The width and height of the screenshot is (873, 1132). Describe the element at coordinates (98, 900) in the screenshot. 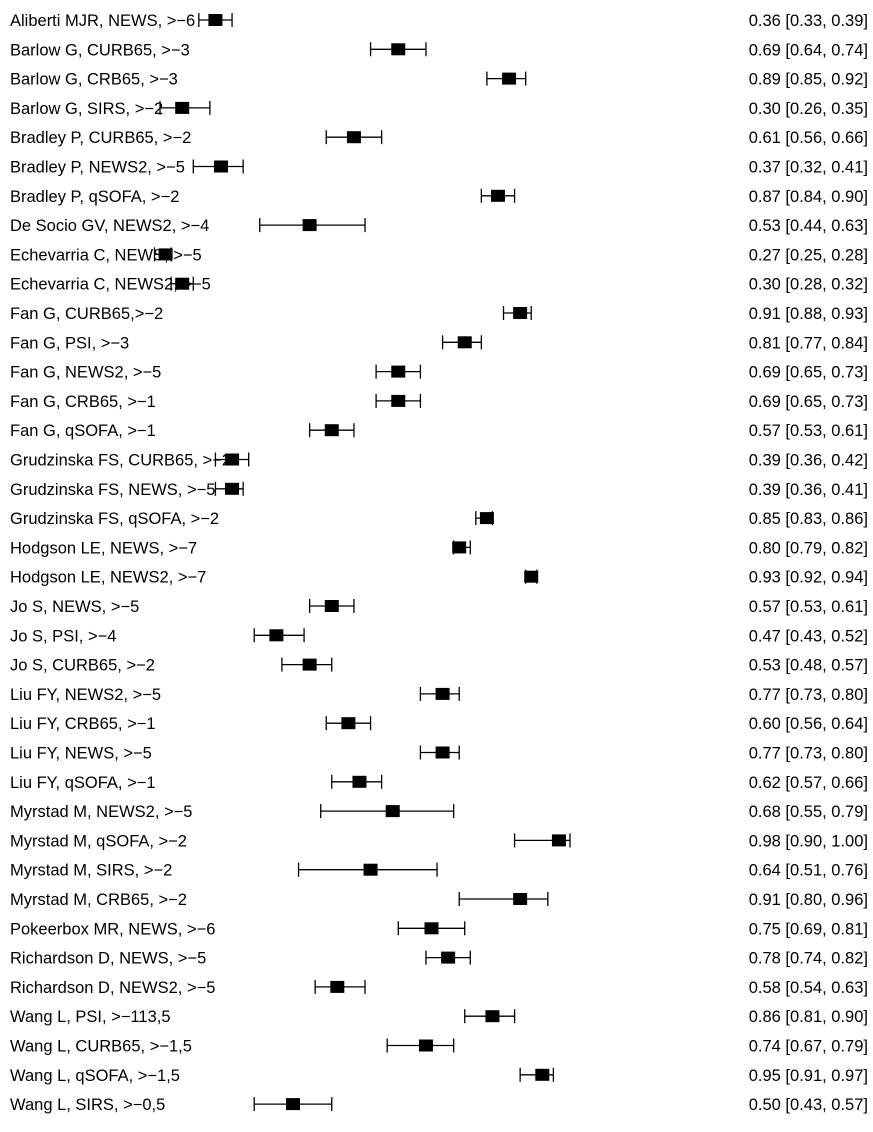

I see `row-label: Myrstad M, CRB65, >−2` at that location.